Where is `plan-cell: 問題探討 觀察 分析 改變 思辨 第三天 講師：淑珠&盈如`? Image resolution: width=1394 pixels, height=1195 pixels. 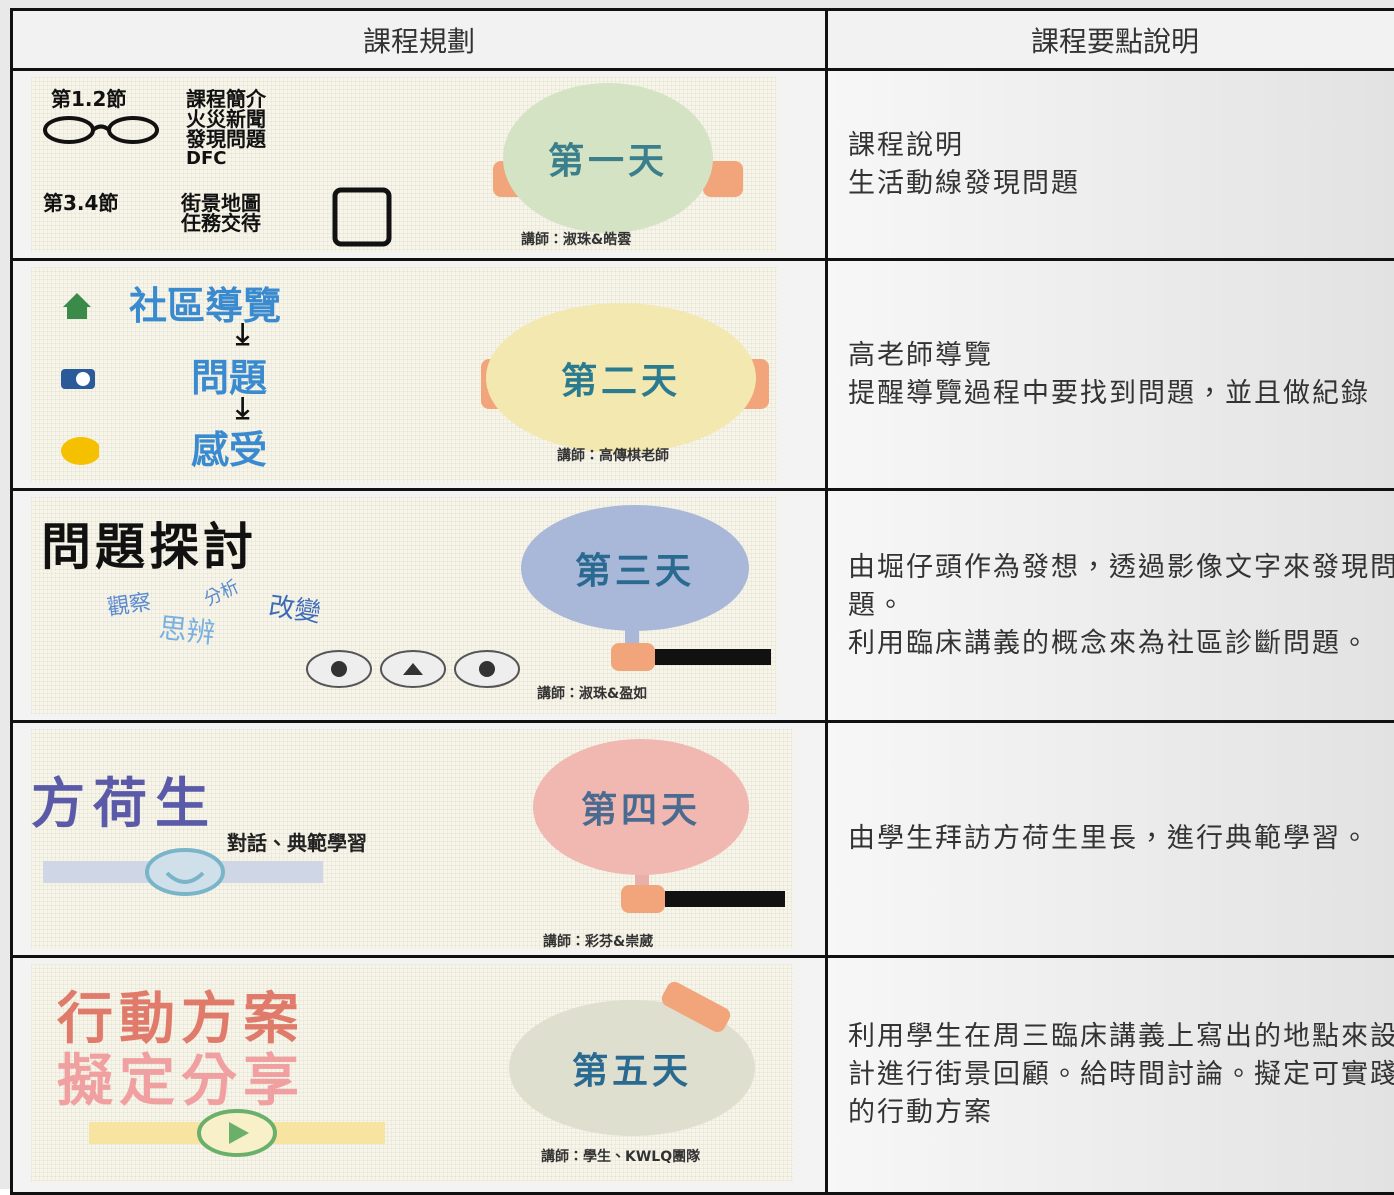 plan-cell: 問題探討 觀察 分析 改變 思辨 第三天 講師：淑珠&盈如 is located at coordinates (419, 605).